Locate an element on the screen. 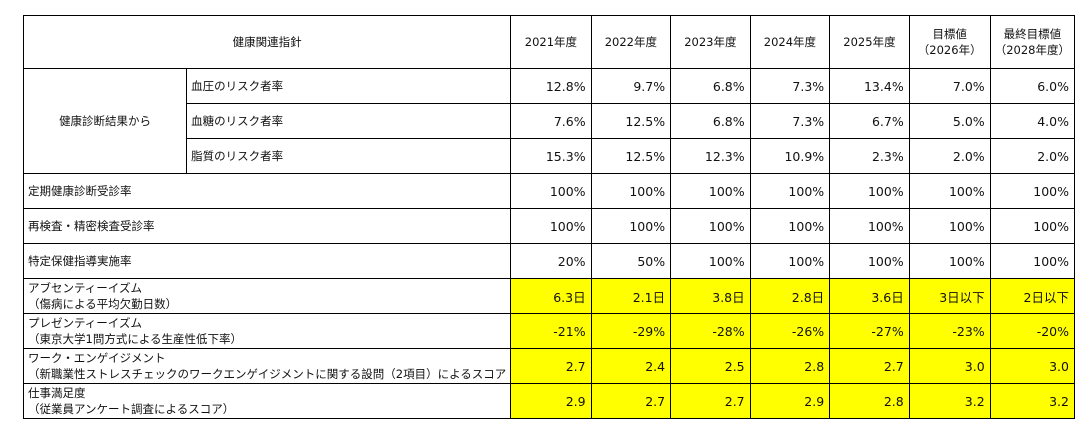  value-cell: -27% is located at coordinates (869, 331).